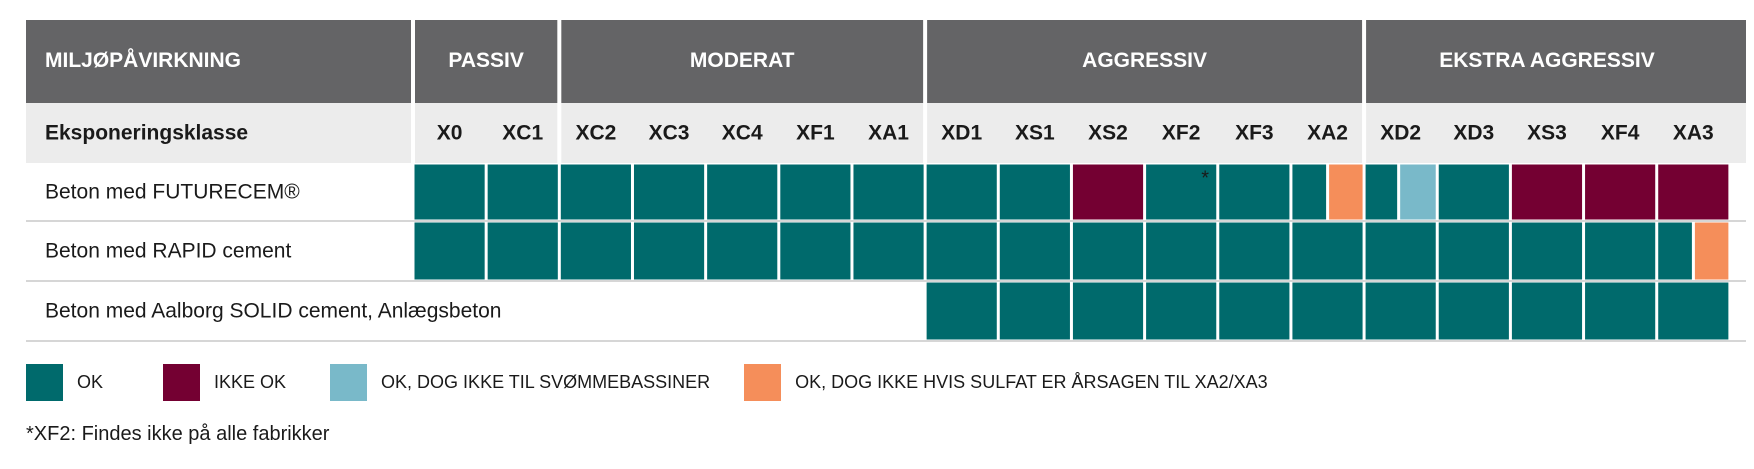 The height and width of the screenshot is (469, 1754). Describe the element at coordinates (250, 382) in the screenshot. I see `legend-label-ikke-ok: IKKE OK` at that location.